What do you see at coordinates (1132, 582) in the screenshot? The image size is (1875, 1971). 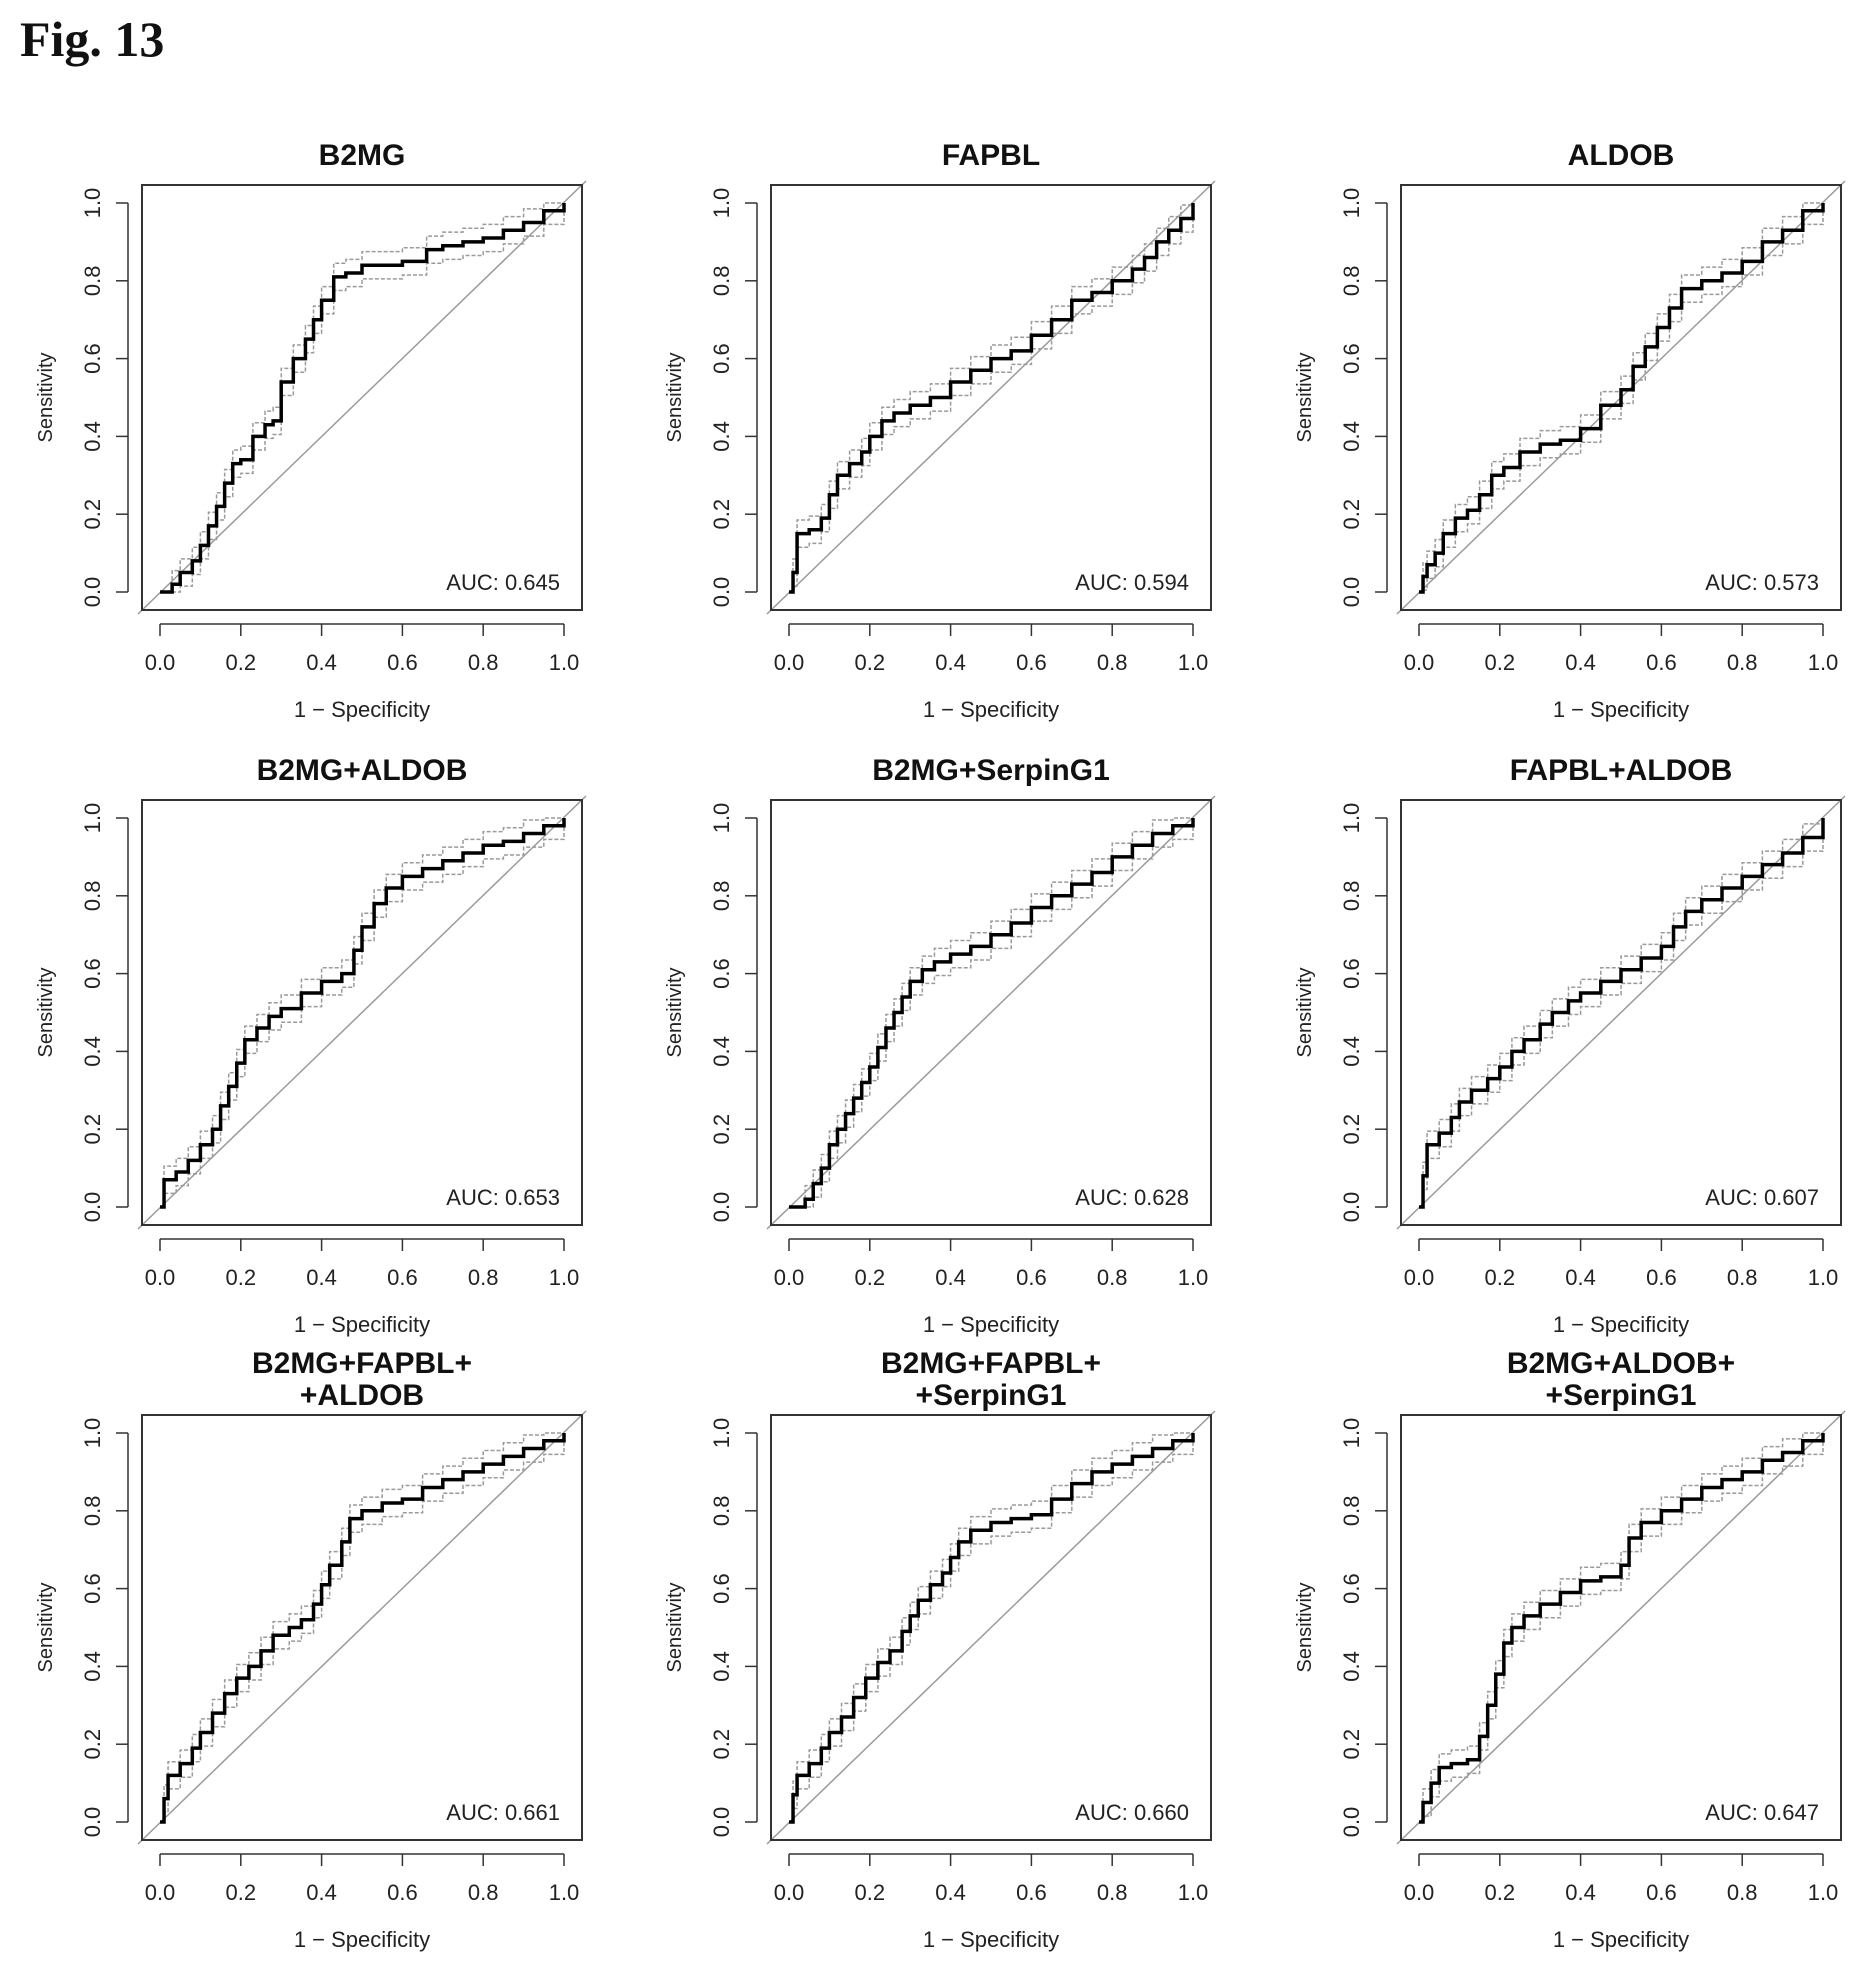 I see `auc-label: AUC: 0.594` at bounding box center [1132, 582].